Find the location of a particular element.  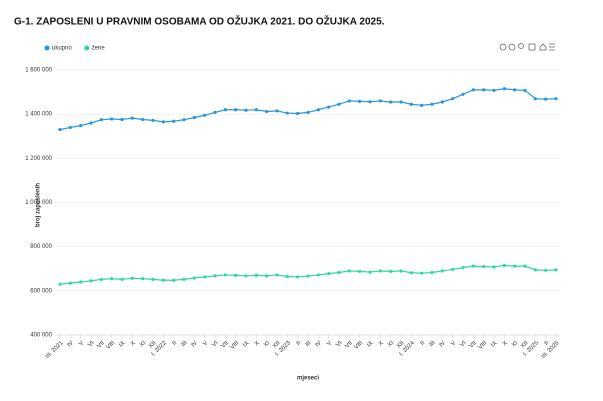

y-tick-label: 1 600 000 is located at coordinates (38, 71).